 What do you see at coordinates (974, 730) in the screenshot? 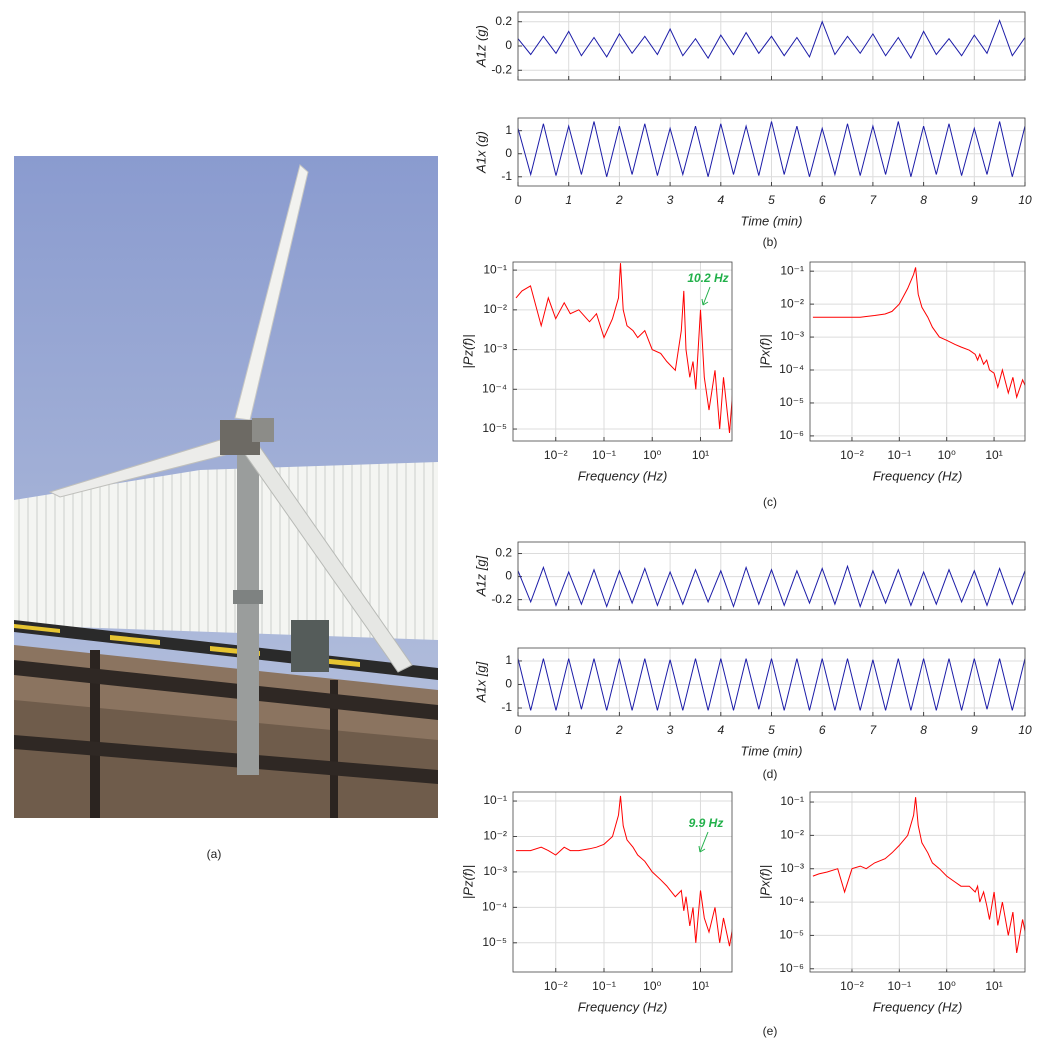
I see `x-tick-label: 9` at bounding box center [974, 730].